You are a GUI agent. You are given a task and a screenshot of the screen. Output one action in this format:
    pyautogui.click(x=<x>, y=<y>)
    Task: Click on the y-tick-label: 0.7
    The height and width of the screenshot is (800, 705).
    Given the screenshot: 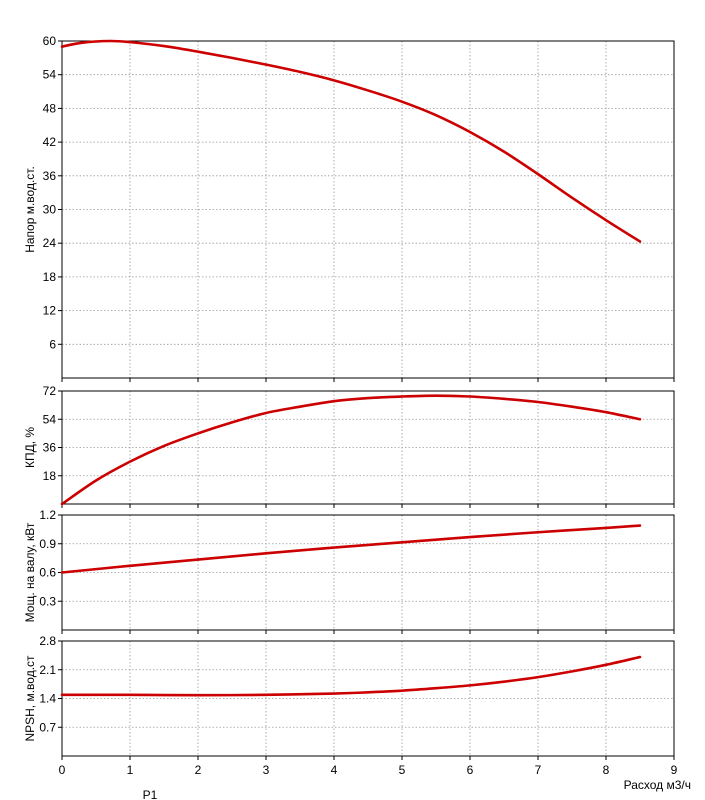 What is the action you would take?
    pyautogui.click(x=47, y=727)
    